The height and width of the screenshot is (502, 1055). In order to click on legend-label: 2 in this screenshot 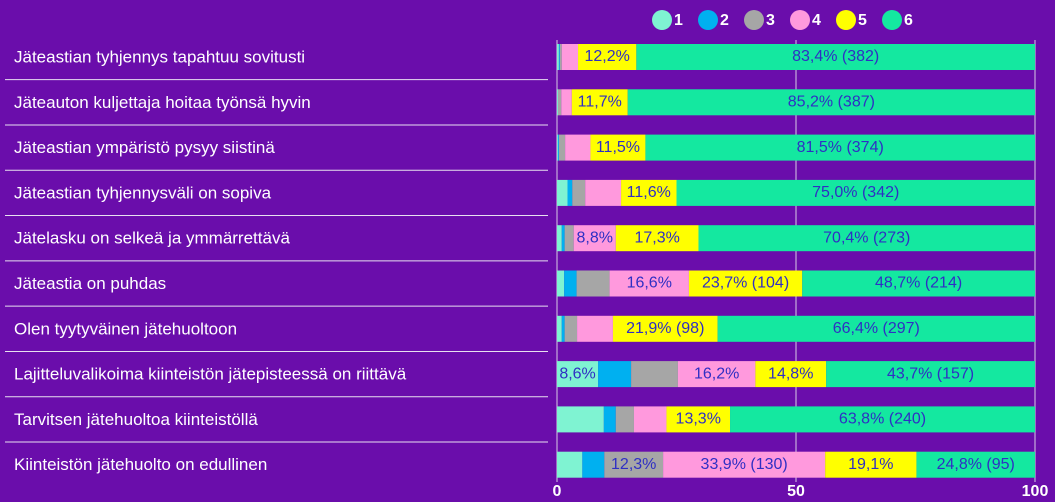, I will do `click(724, 20)`.